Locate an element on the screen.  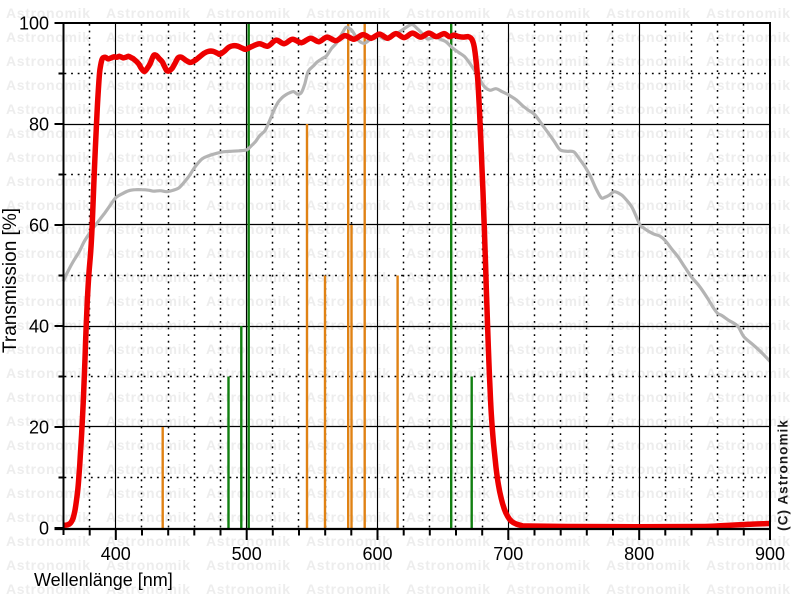
svg-text: 80 is located at coordinates (39, 125).